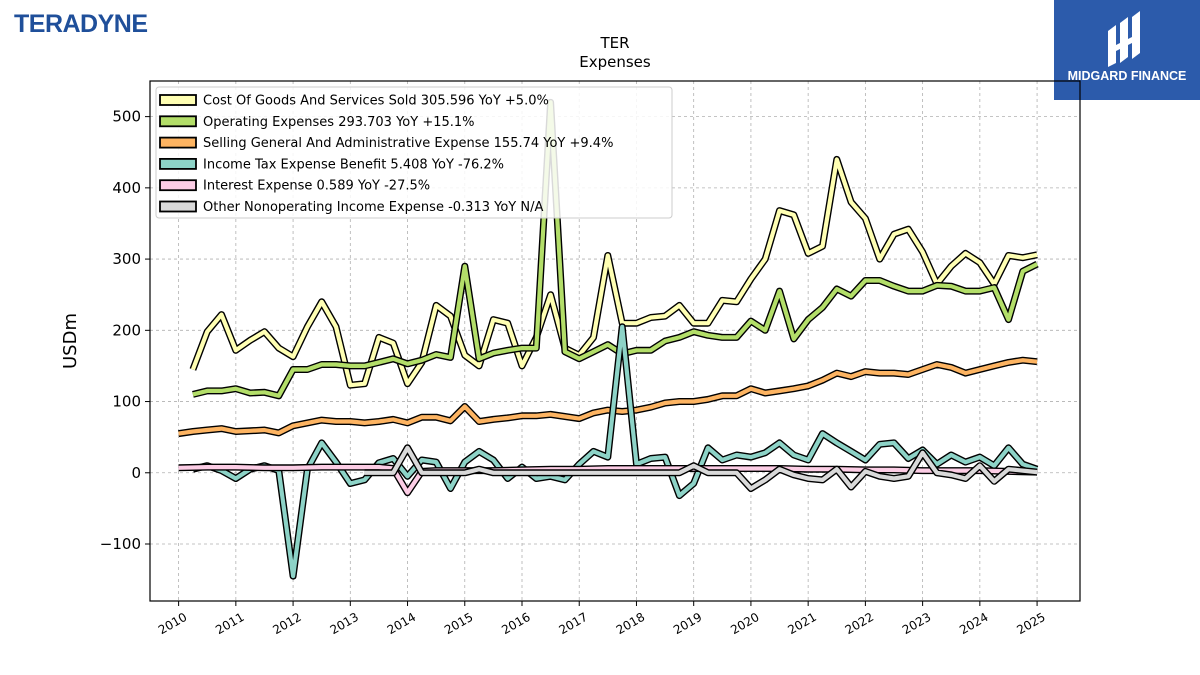 The width and height of the screenshot is (1200, 675). What do you see at coordinates (126, 117) in the screenshot?
I see `y-tick-label: 500` at bounding box center [126, 117].